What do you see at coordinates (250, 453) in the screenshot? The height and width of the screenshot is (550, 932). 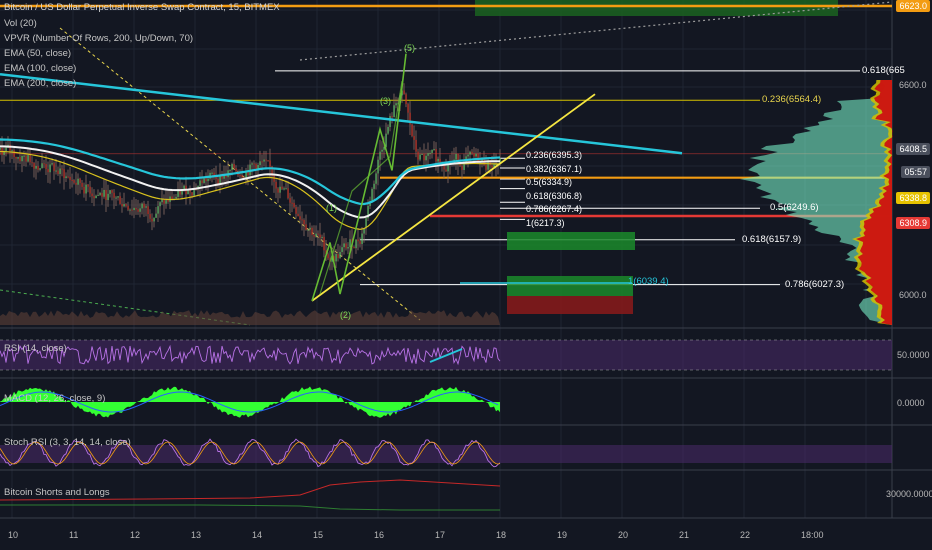 I see `stoch-k-line` at bounding box center [250, 453].